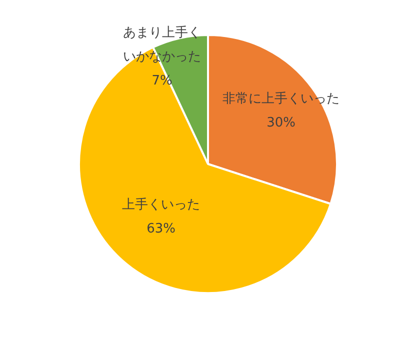  What do you see at coordinates (161, 205) in the screenshot?
I see `slice-label: 上手くいった` at bounding box center [161, 205].